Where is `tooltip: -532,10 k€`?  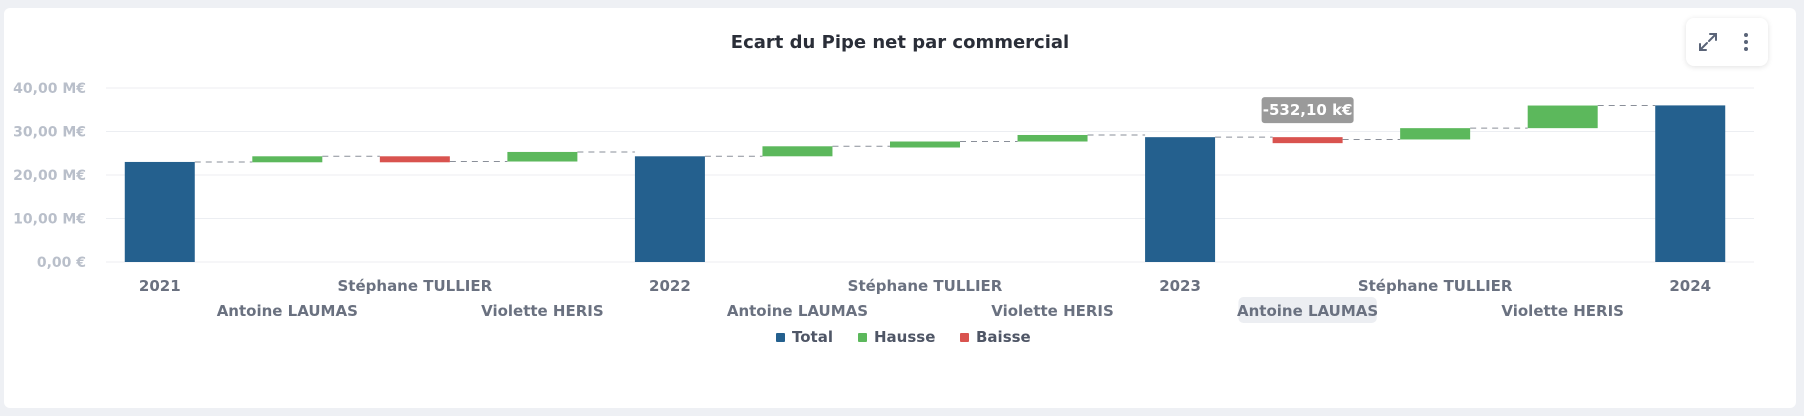 tooltip: -532,10 k€ is located at coordinates (1307, 110).